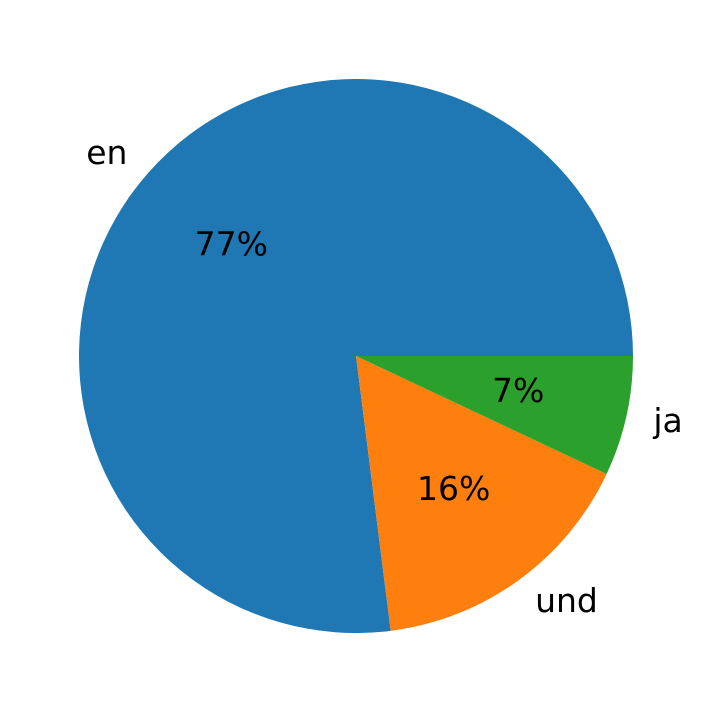 The height and width of the screenshot is (713, 712). Describe the element at coordinates (566, 600) in the screenshot. I see `slice-label: und` at that location.